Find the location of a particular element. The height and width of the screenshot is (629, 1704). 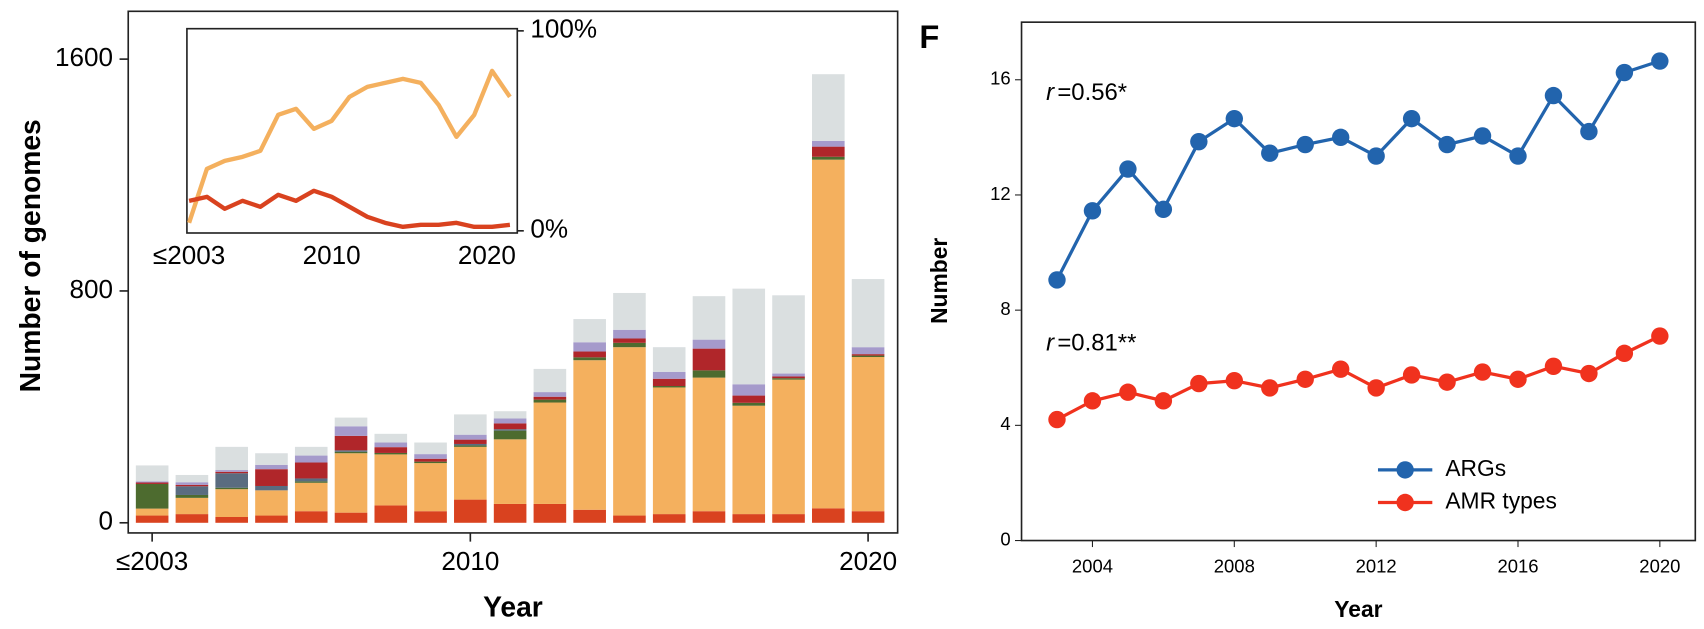

series-line is located at coordinates (1358, 378).